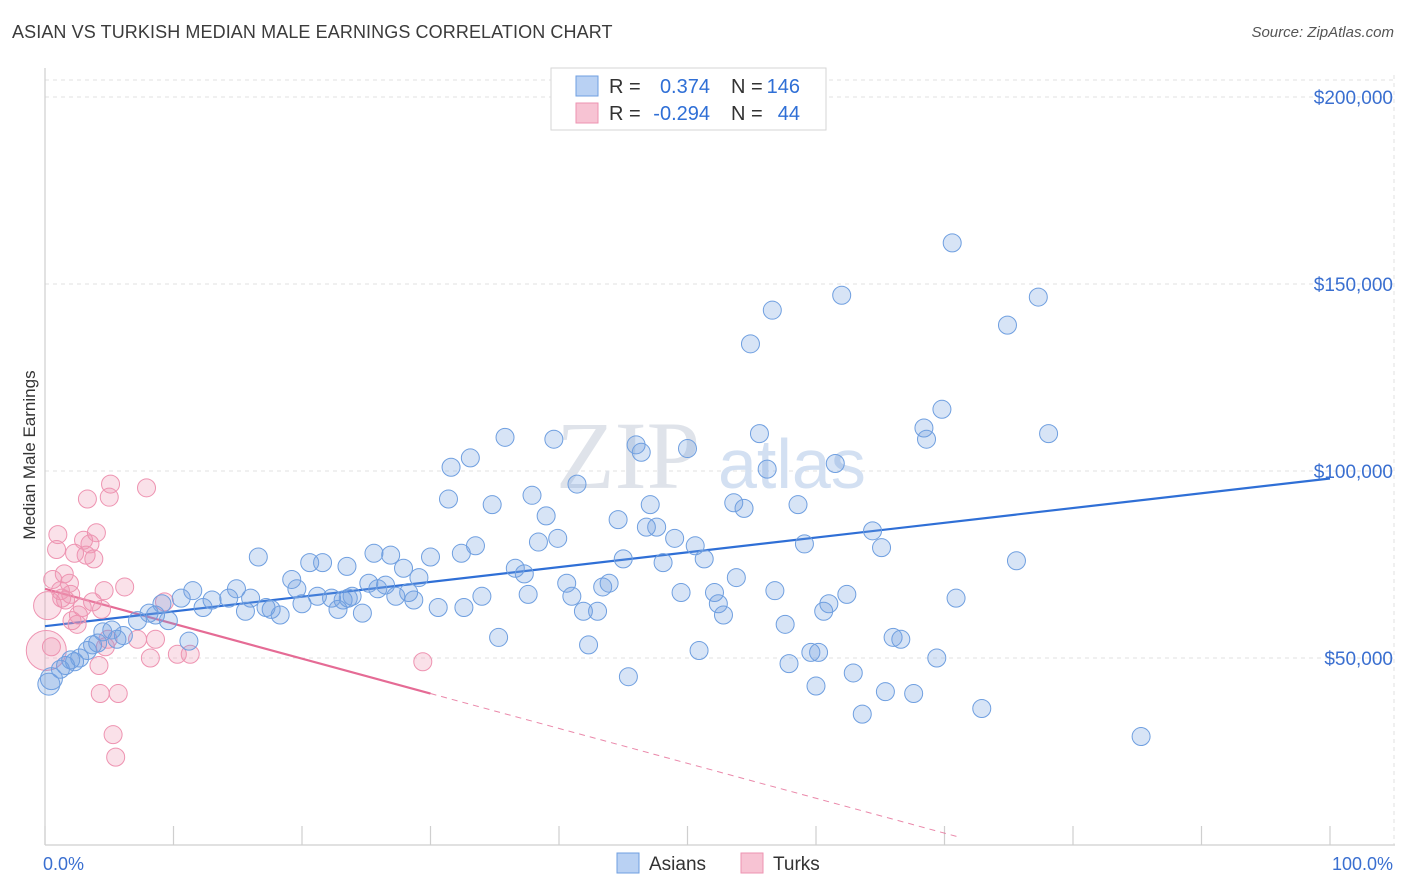 This screenshot has height=892, width=1406. I want to click on bottom-legend-label-turks: Turks, so click(796, 864).